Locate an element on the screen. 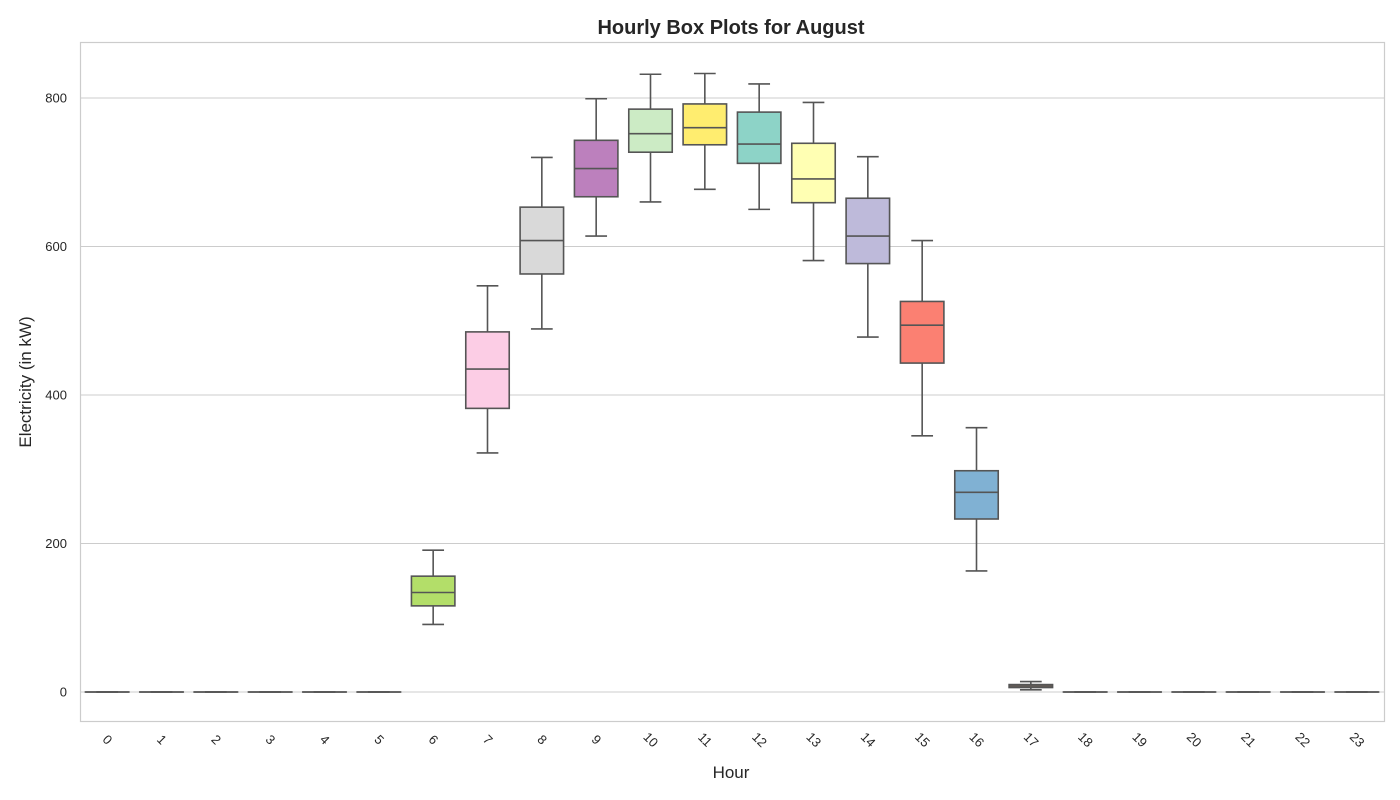 This screenshot has width=1400, height=800. y-axis-label: Electricity (in kW) is located at coordinates (25, 381).